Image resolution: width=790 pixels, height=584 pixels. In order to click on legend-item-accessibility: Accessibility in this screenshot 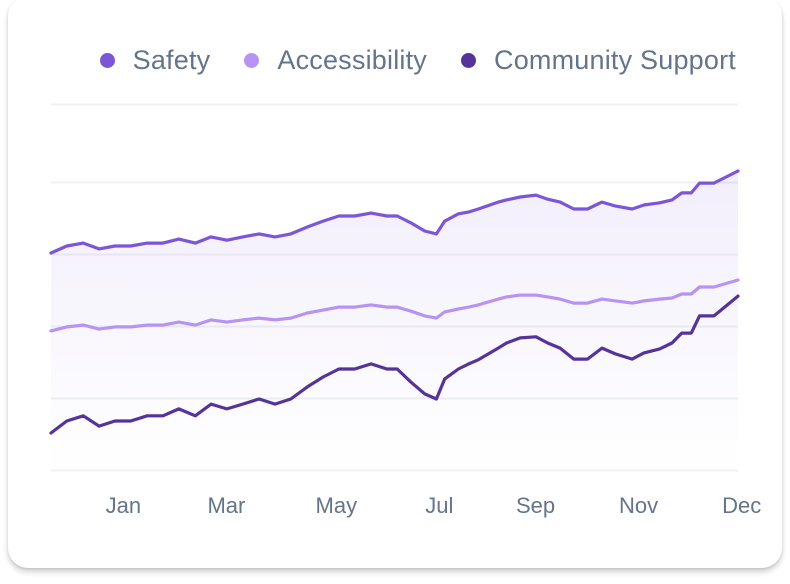, I will do `click(335, 60)`.